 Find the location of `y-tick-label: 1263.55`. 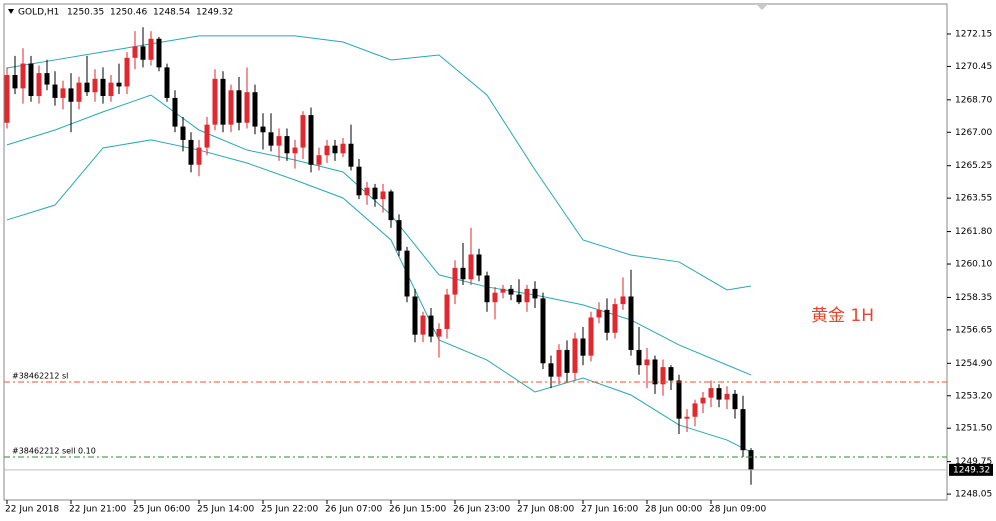

y-tick-label: 1263.55 is located at coordinates (973, 199).